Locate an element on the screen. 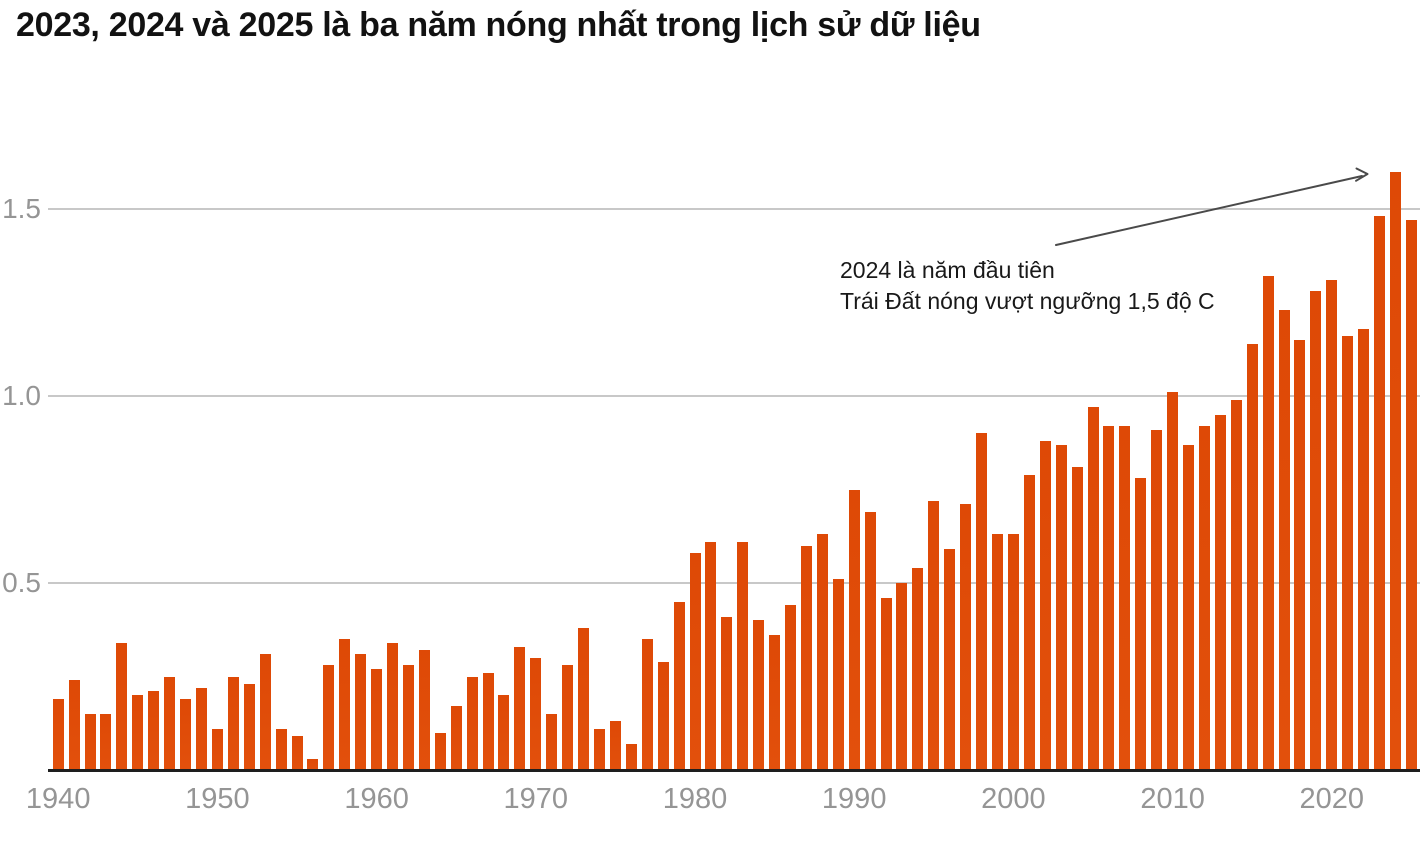  bar-1954 is located at coordinates (281, 749).